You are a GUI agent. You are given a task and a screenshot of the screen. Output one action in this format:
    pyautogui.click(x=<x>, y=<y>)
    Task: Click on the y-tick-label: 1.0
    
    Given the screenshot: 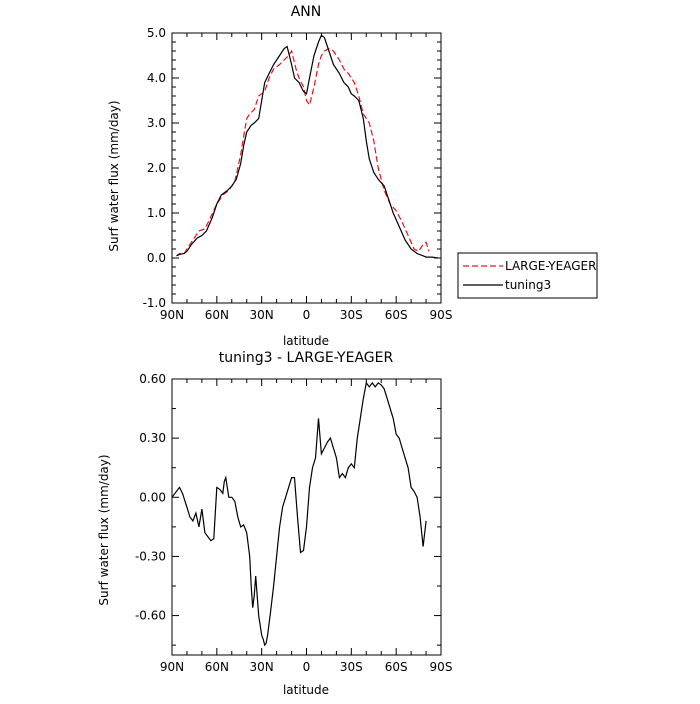 What is the action you would take?
    pyautogui.click(x=156, y=213)
    